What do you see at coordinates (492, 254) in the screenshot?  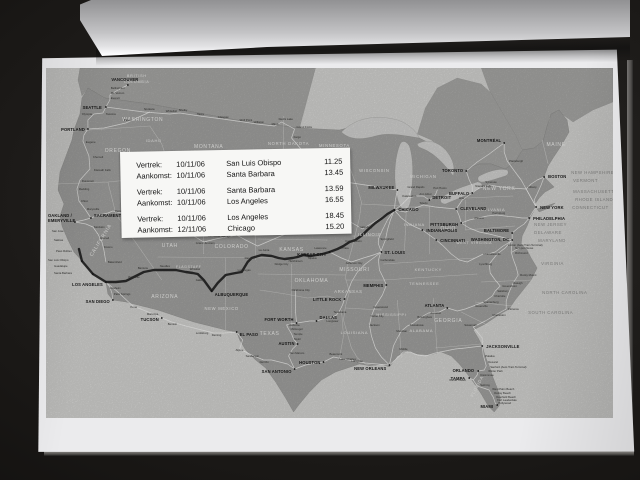 I see `town-label: Charlottesville` at bounding box center [492, 254].